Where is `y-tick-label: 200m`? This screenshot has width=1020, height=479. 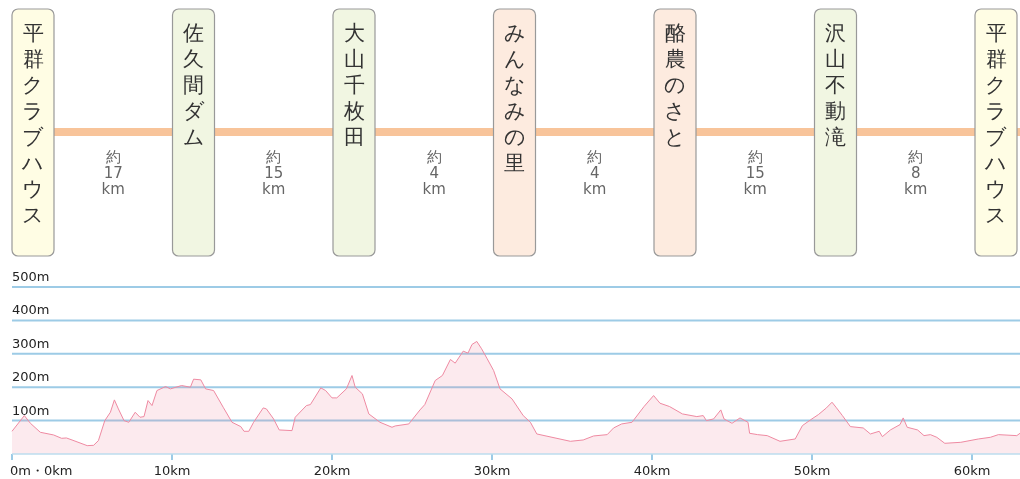
y-tick-label: 200m is located at coordinates (31, 377).